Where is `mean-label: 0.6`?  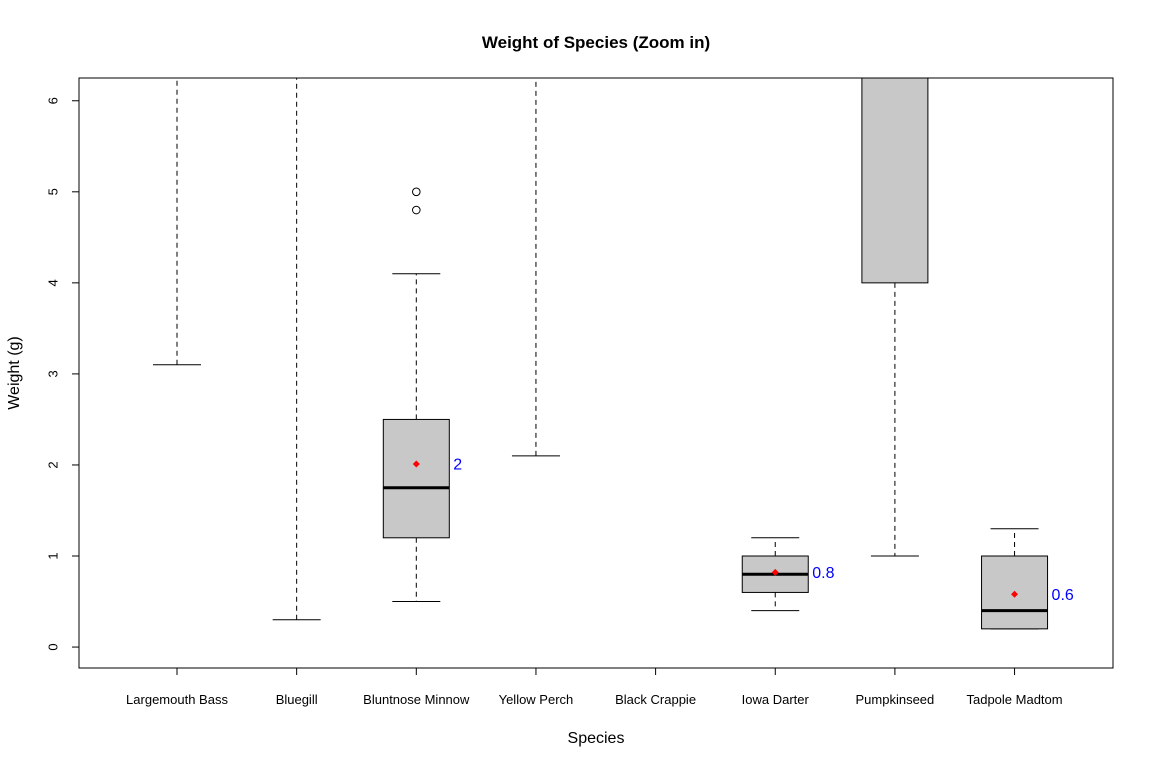
mean-label: 0.6 is located at coordinates (1063, 595).